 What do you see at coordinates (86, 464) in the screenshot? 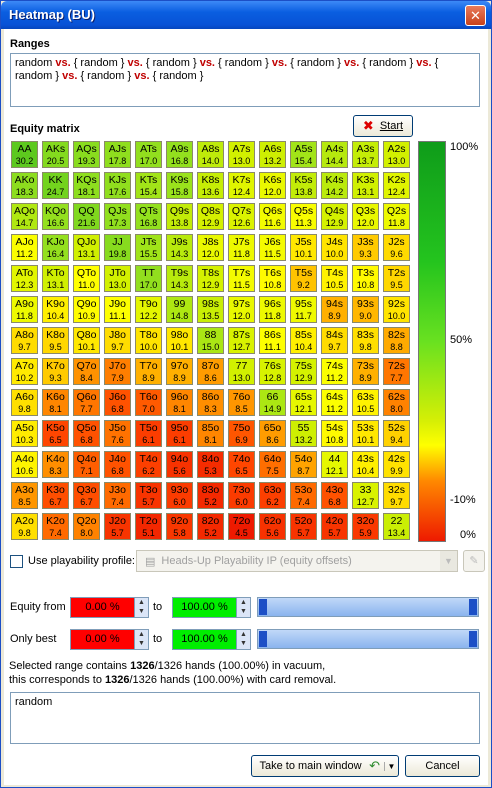
I see `matrix-cell: Q4o 7.1` at bounding box center [86, 464].